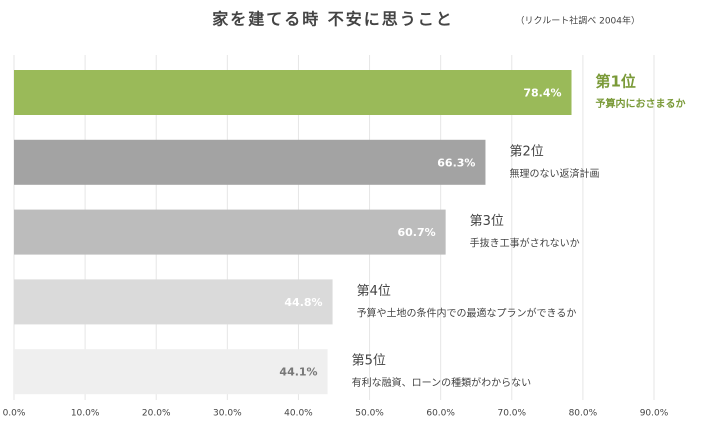 Image resolution: width=710 pixels, height=424 pixels. Describe the element at coordinates (85, 414) in the screenshot. I see `x-tick-label: 10.0%` at that location.